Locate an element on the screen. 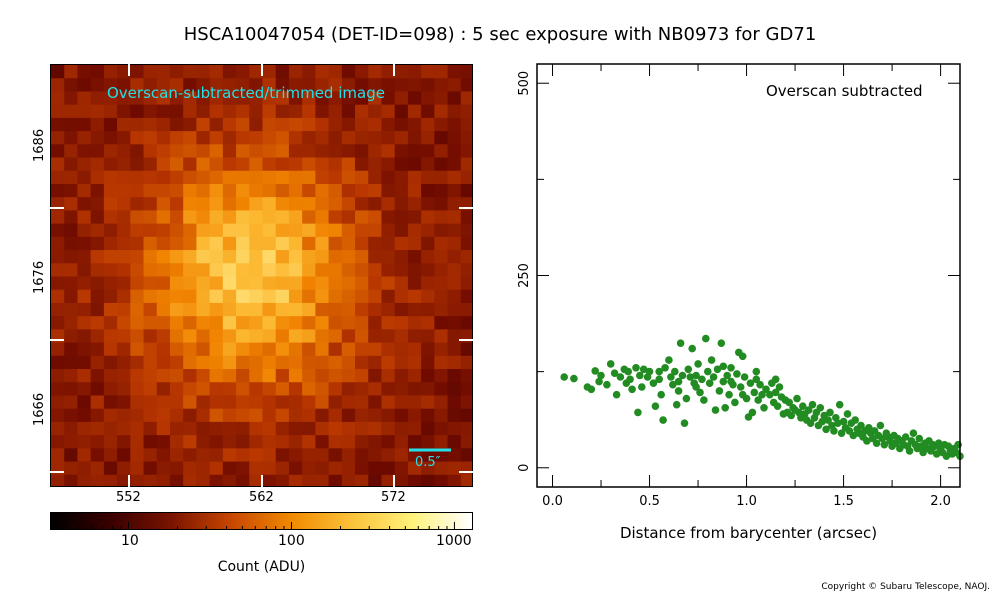 The height and width of the screenshot is (600, 1000). x-tick-label: 0.0 is located at coordinates (552, 501).